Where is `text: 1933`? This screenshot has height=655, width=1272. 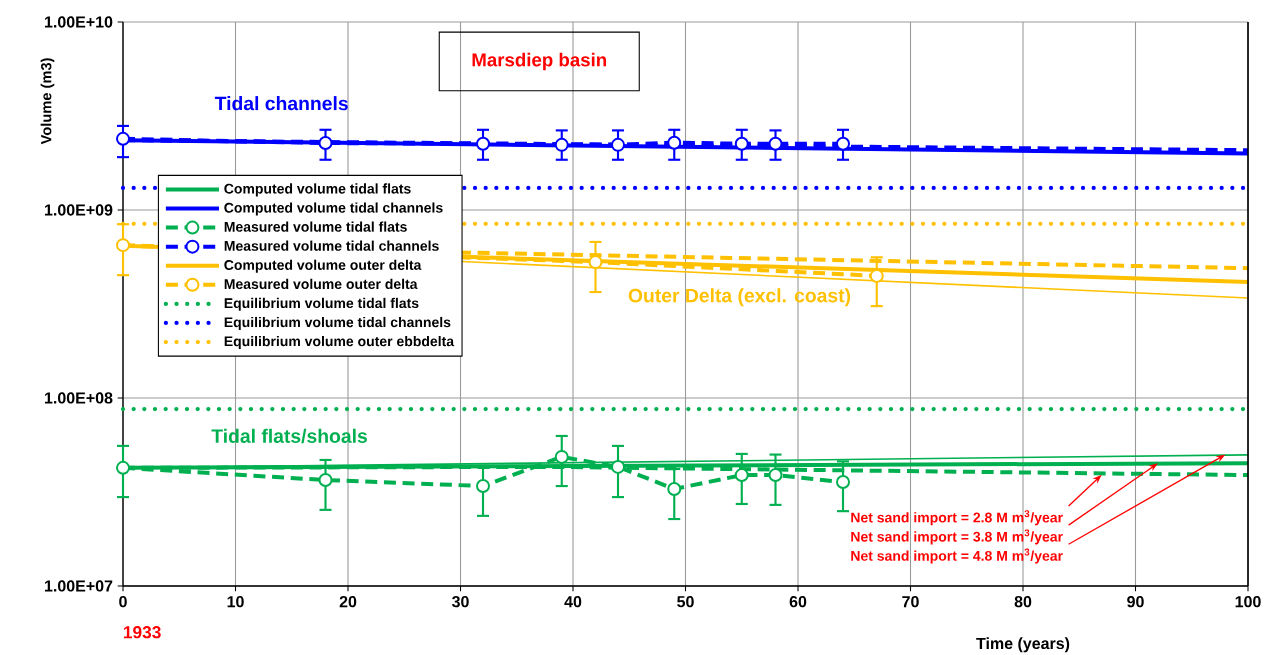
text: 1933 is located at coordinates (142, 632).